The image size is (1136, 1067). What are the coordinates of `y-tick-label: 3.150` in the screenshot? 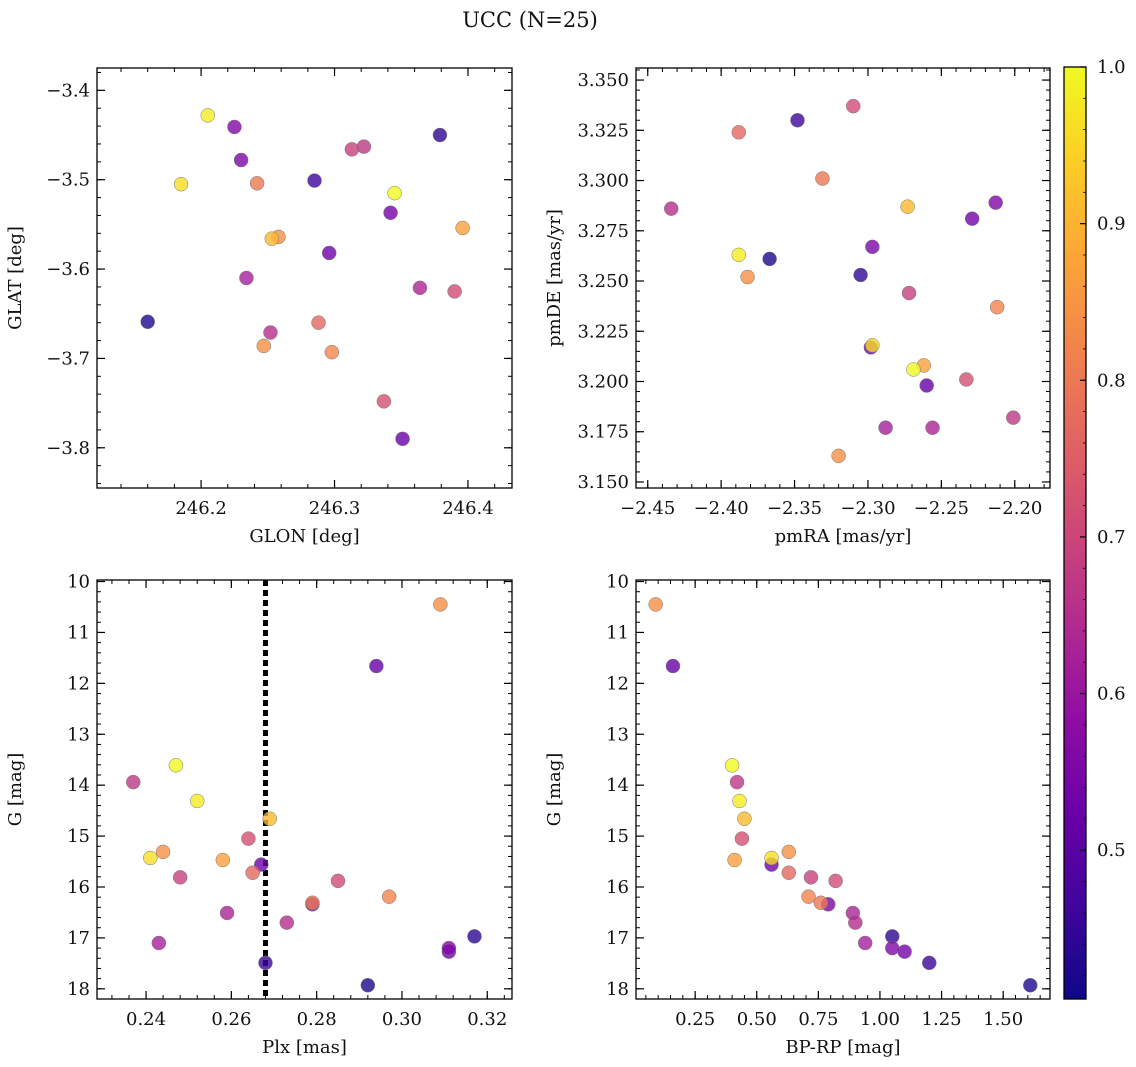 It's located at (603, 482).